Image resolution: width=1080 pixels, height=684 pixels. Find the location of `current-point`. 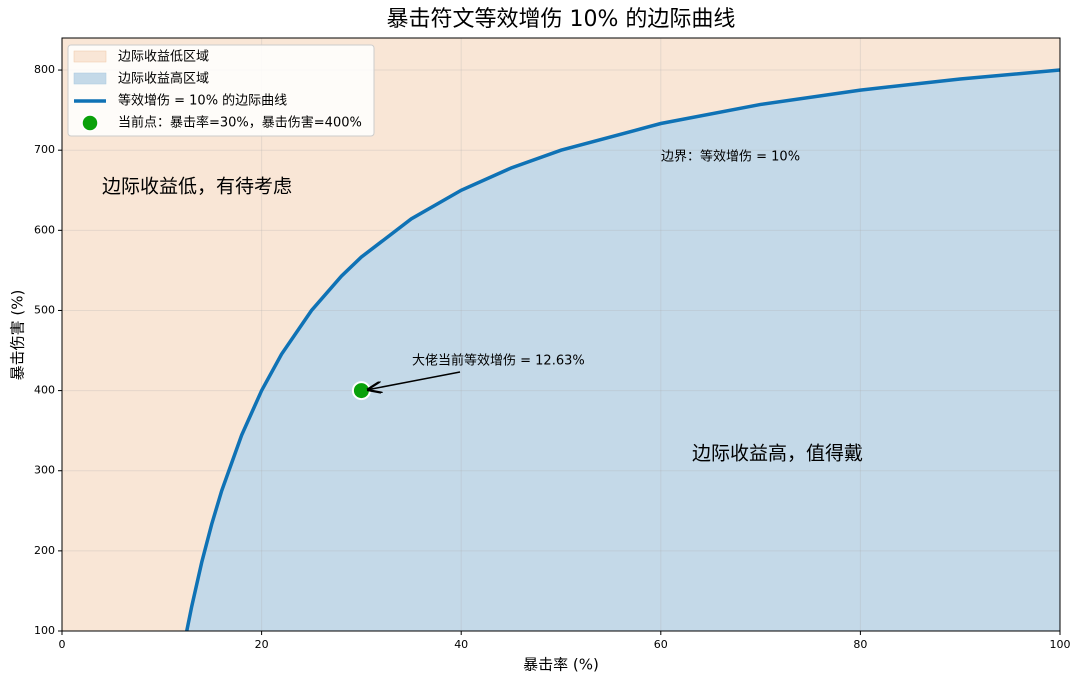

current-point is located at coordinates (361, 391).